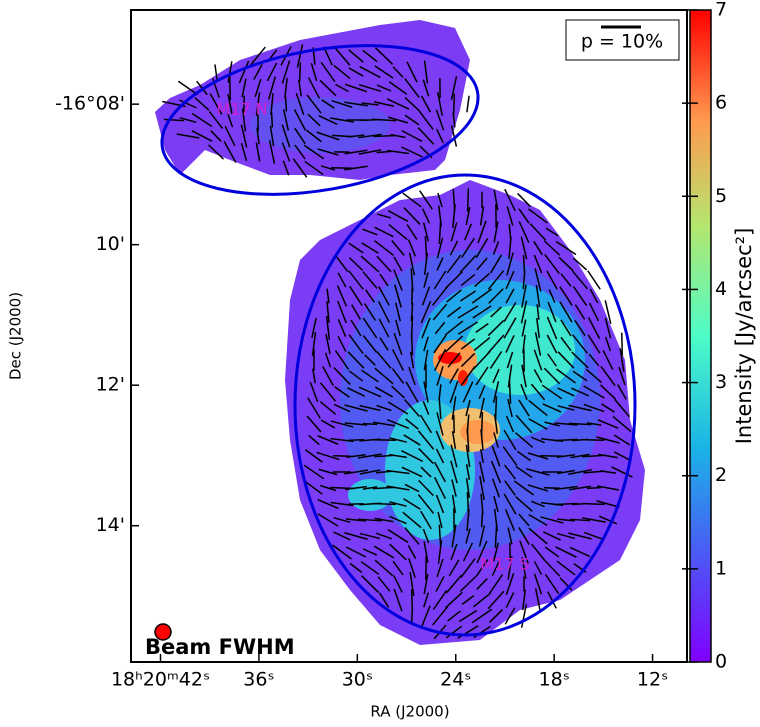  What do you see at coordinates (357, 680) in the screenshot?
I see `x-tick-label: 30ˢ` at bounding box center [357, 680].